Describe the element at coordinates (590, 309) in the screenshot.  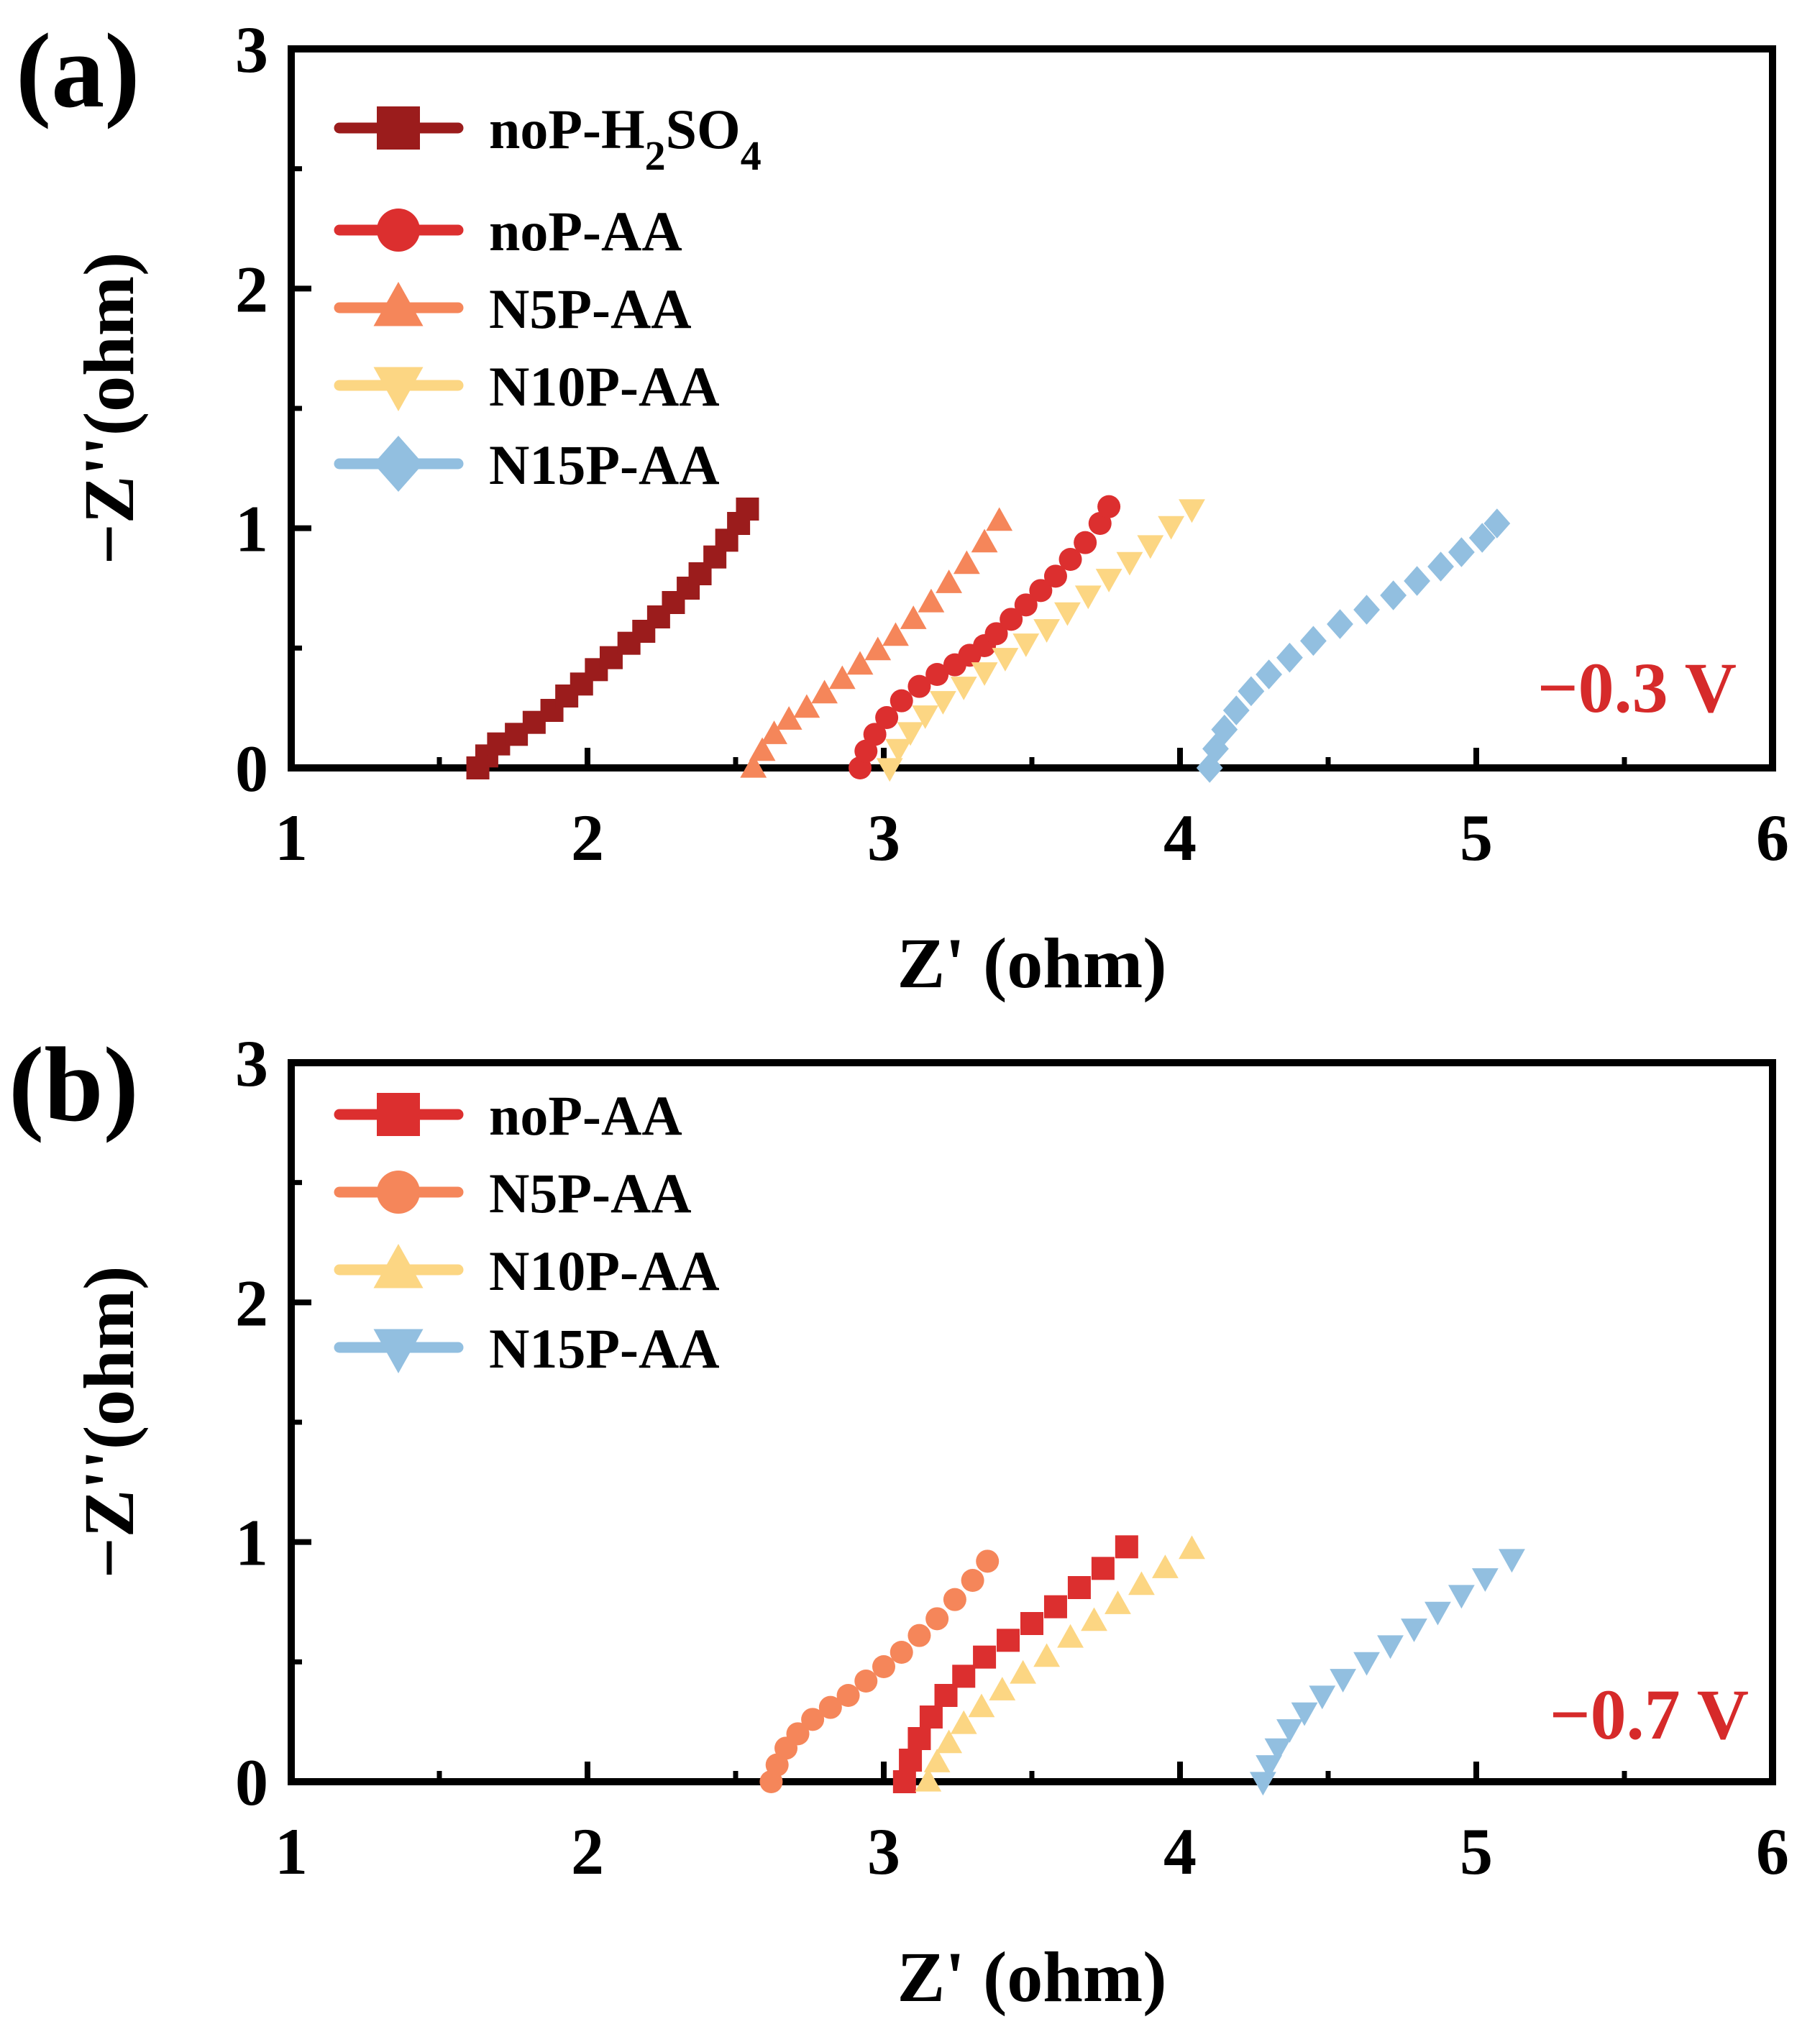
I see `legend-label: N5P-AA` at that location.